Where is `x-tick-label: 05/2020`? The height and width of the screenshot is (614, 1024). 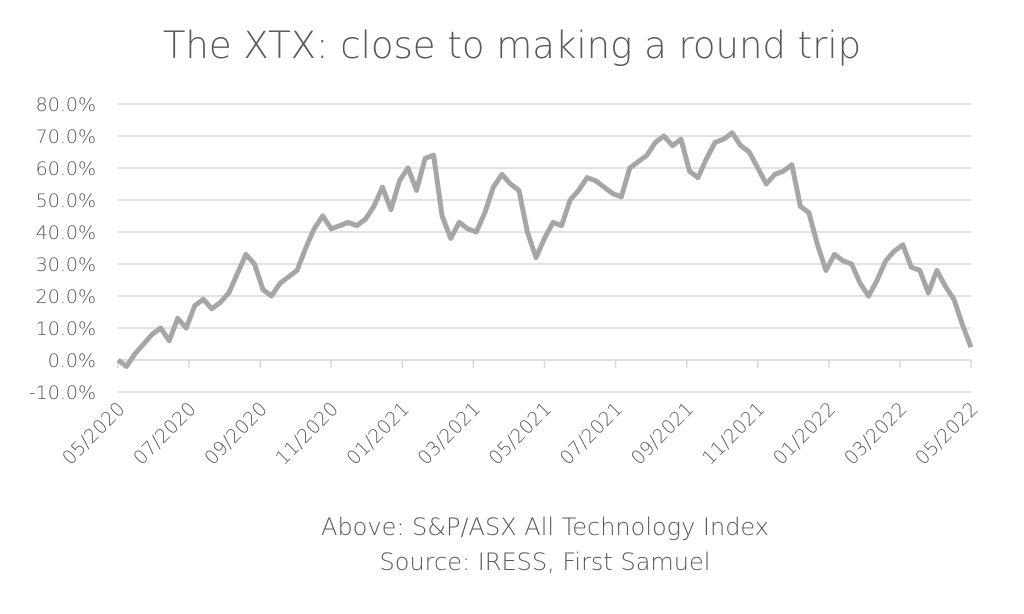
x-tick-label: 05/2020 is located at coordinates (93, 433).